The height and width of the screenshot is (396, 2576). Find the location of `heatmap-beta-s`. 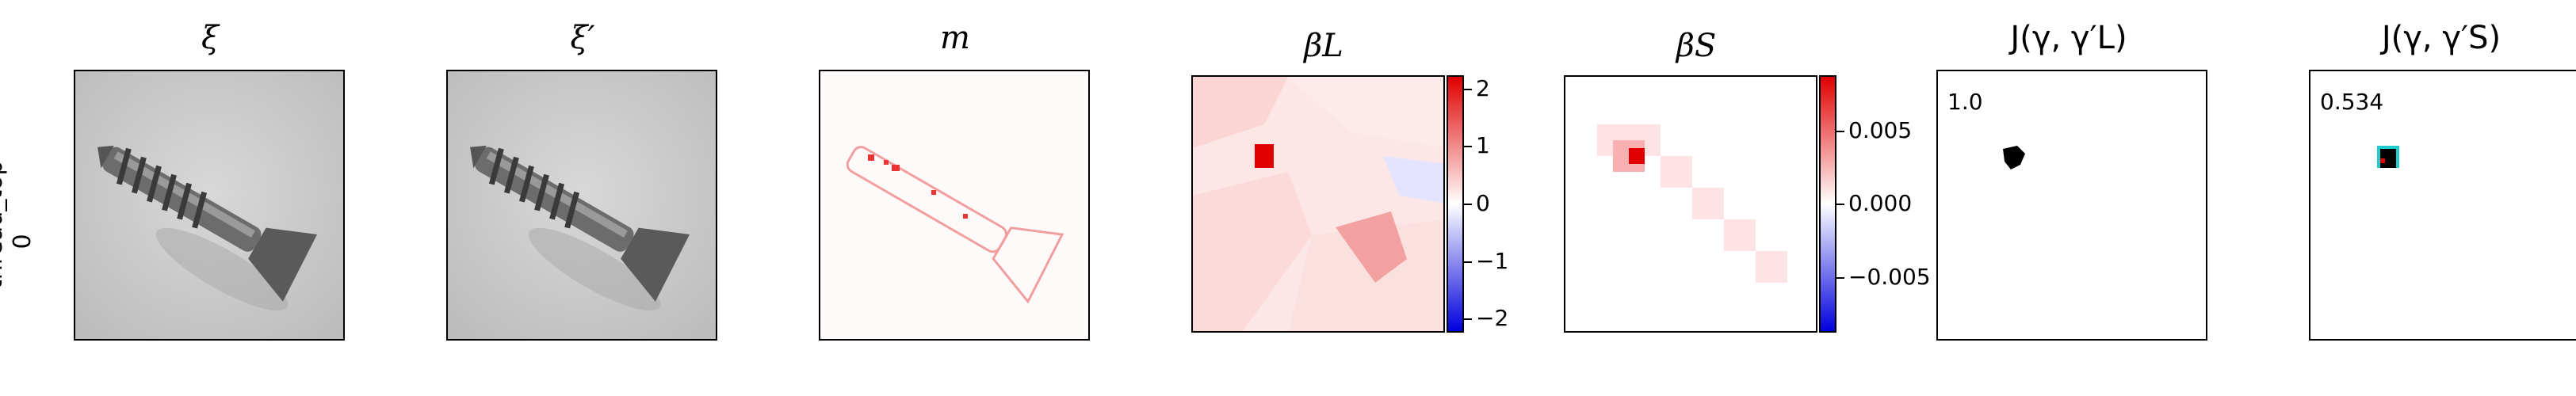

heatmap-beta-s is located at coordinates (1690, 204).